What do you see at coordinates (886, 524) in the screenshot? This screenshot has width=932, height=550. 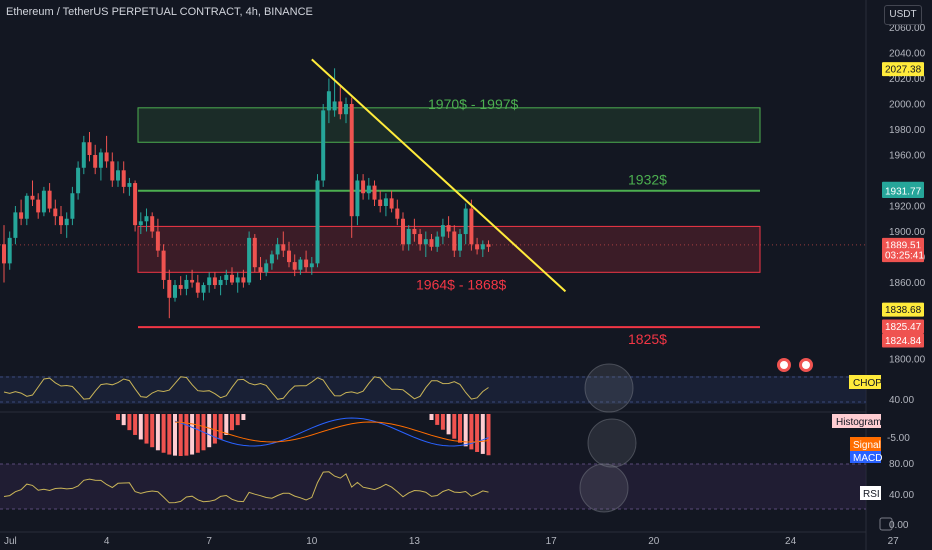 I see `settings-icon` at bounding box center [886, 524].